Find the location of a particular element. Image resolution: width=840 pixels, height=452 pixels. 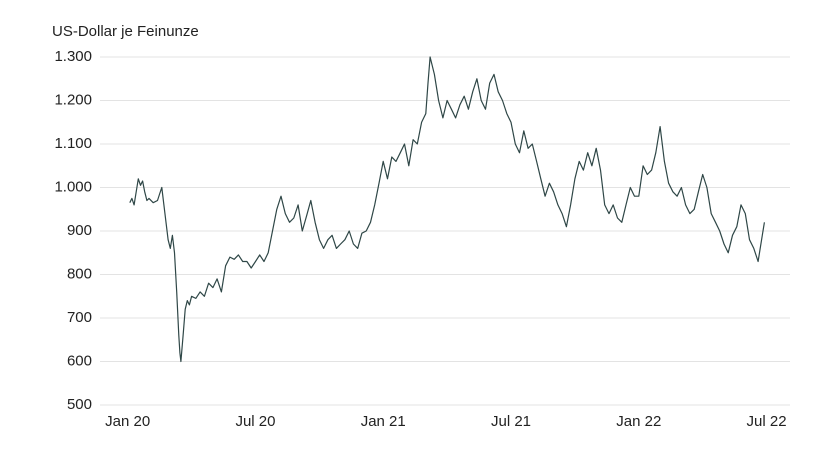

y-tick-label: 1.000 is located at coordinates (73, 186).